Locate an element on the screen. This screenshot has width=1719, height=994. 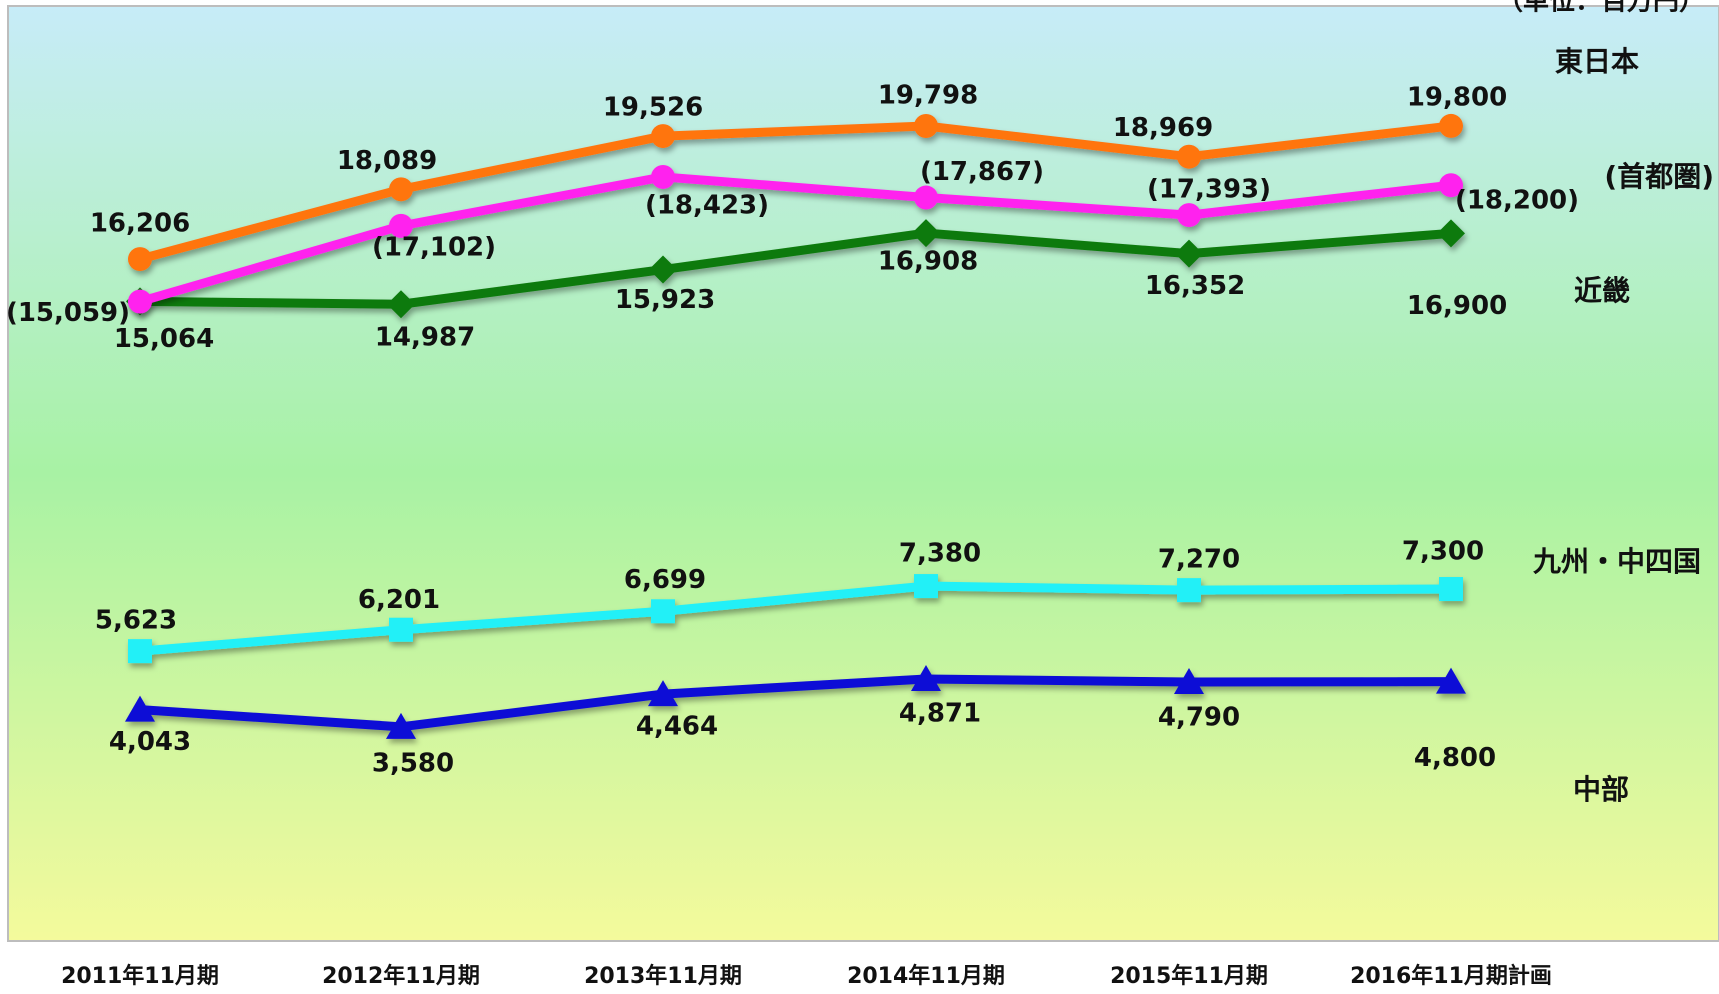
series-1-line is located at coordinates (795, 192).